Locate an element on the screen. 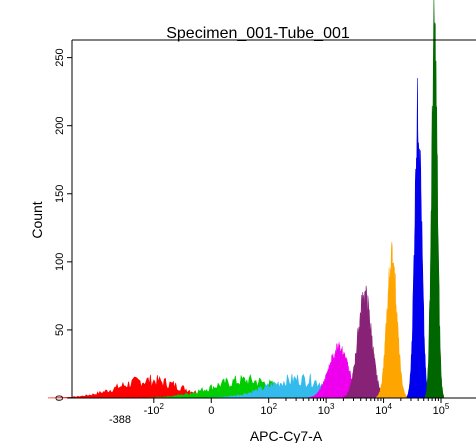 This screenshot has height=443, width=476. chart-title: Specimen_001-Tube_001 is located at coordinates (258, 33).